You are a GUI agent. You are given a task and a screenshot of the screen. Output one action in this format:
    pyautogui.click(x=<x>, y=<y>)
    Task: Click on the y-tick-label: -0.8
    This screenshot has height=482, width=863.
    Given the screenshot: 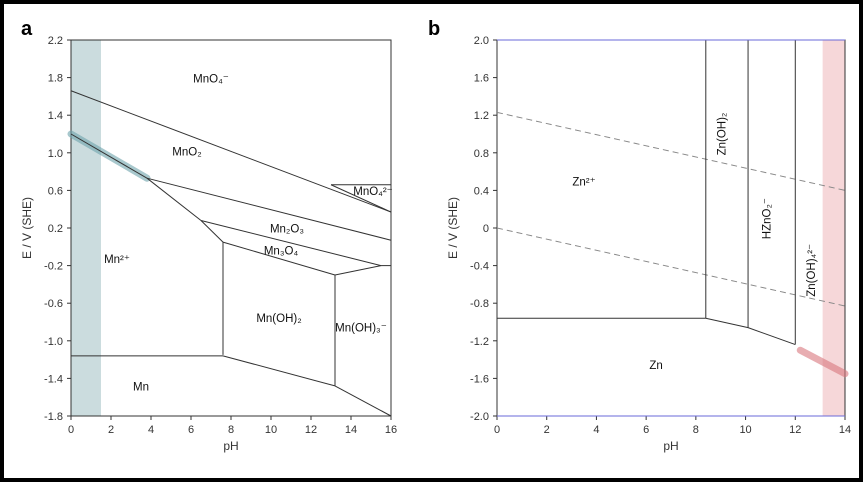 What is the action you would take?
    pyautogui.click(x=479, y=304)
    